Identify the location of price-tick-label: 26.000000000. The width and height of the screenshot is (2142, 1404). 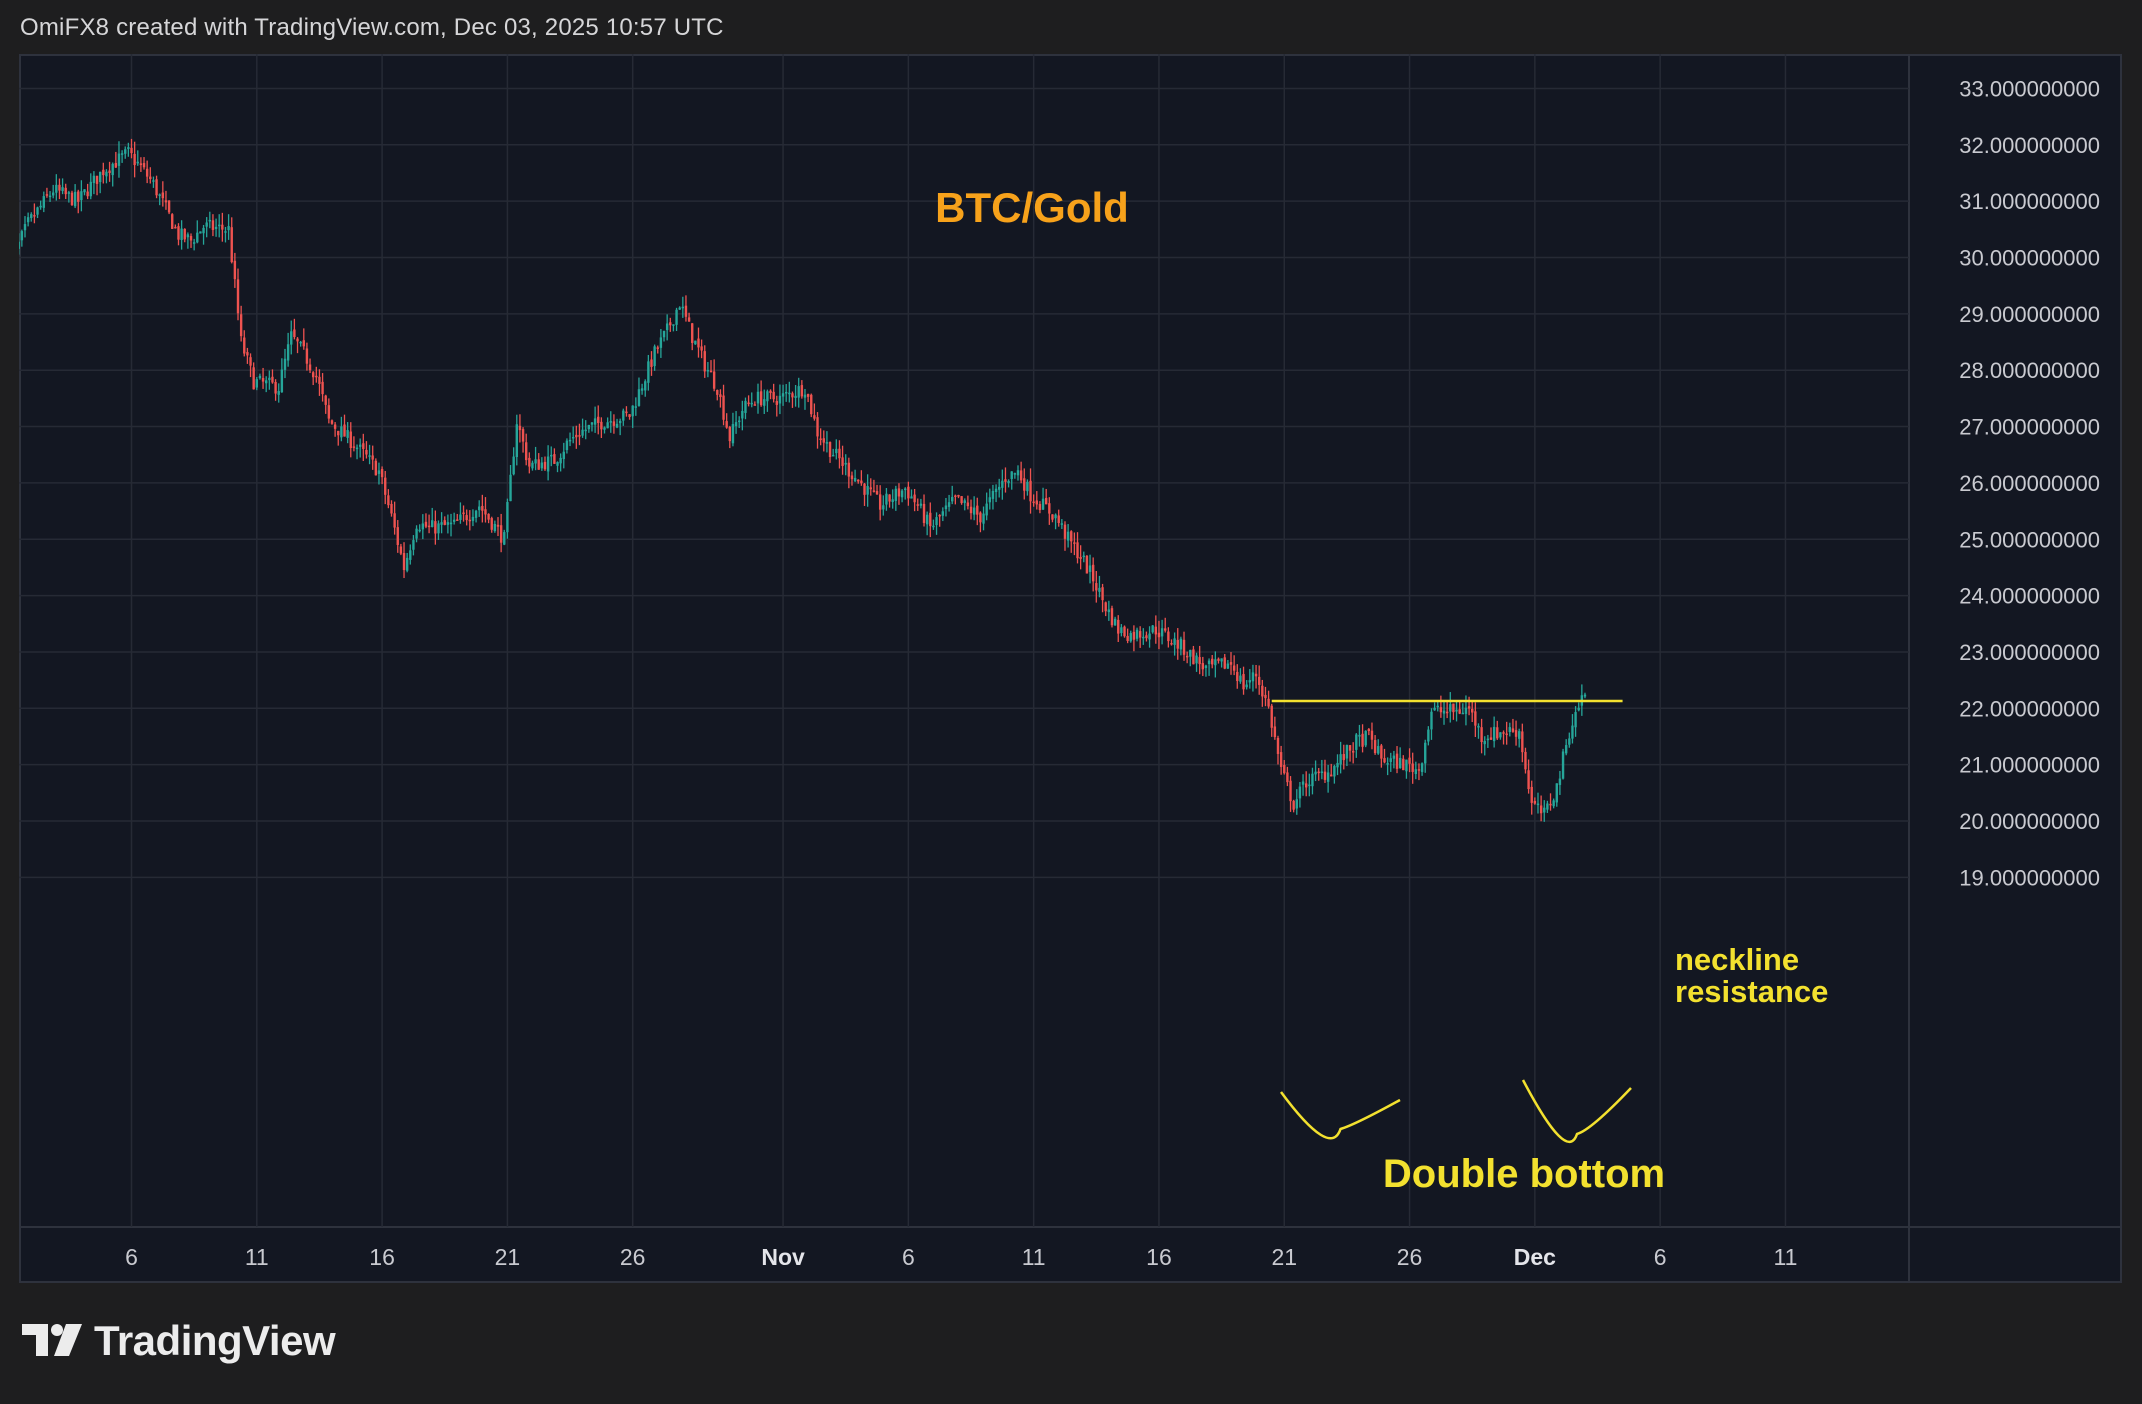
(2029, 483).